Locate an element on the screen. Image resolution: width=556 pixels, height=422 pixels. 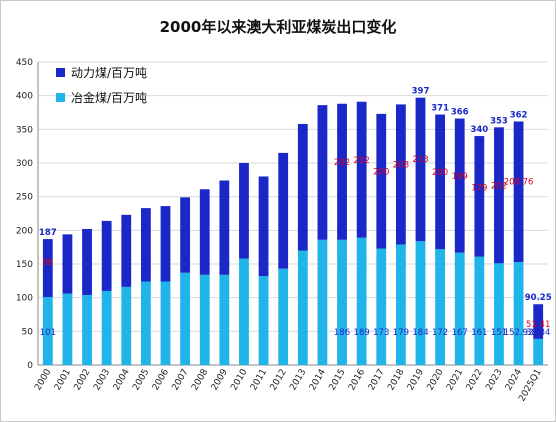
y-tick-label: 400 is located at coordinates (24, 97).